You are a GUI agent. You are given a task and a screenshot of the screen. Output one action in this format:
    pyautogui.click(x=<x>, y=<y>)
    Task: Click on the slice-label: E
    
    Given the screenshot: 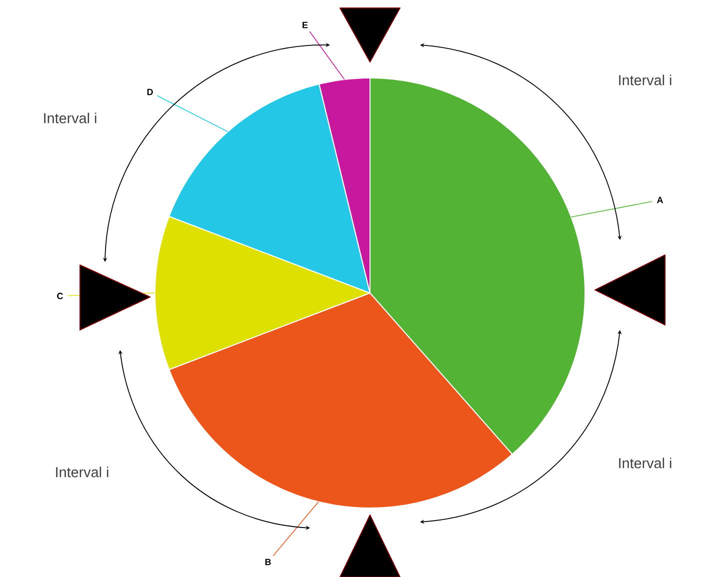 What is the action you would take?
    pyautogui.click(x=305, y=25)
    